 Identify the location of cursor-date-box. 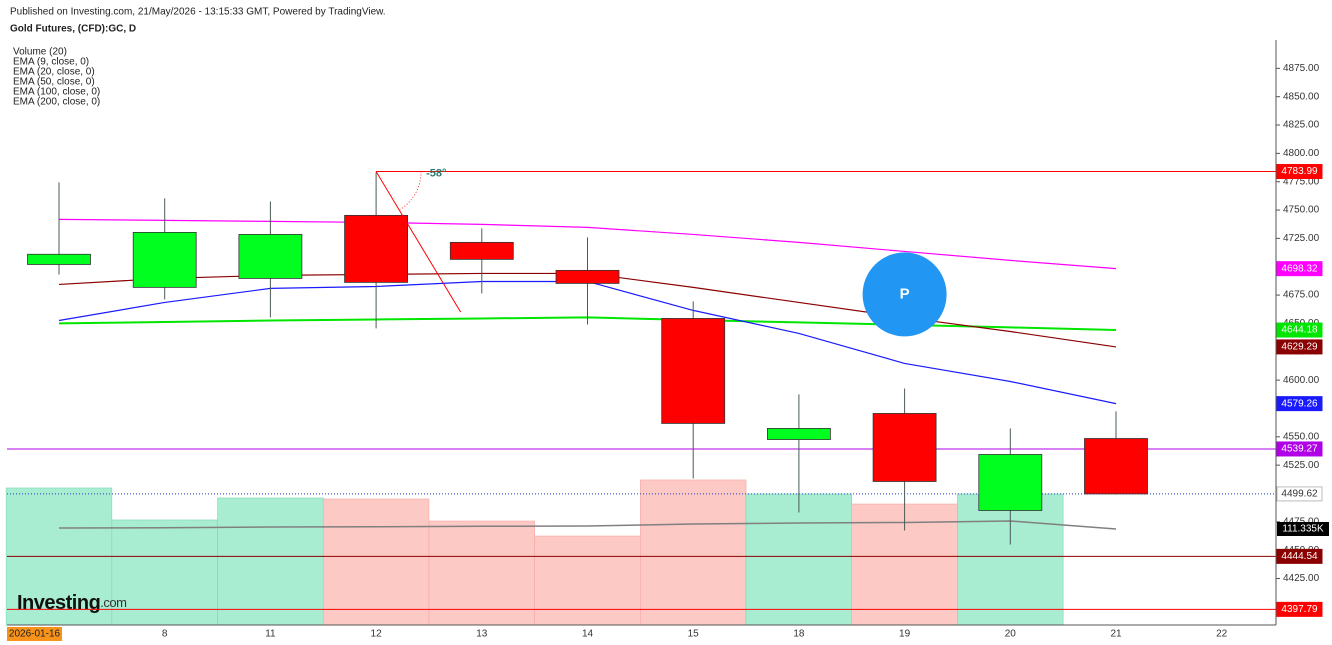
(34, 634).